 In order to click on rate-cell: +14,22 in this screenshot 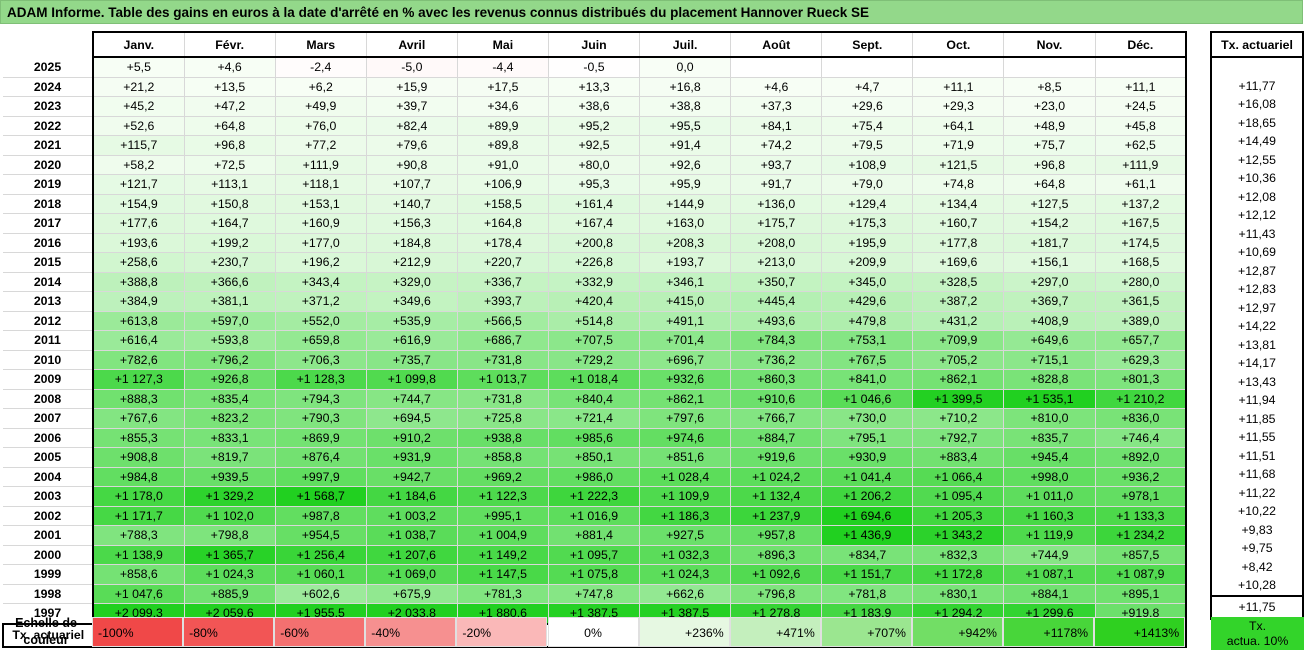, I will do `click(1257, 326)`.